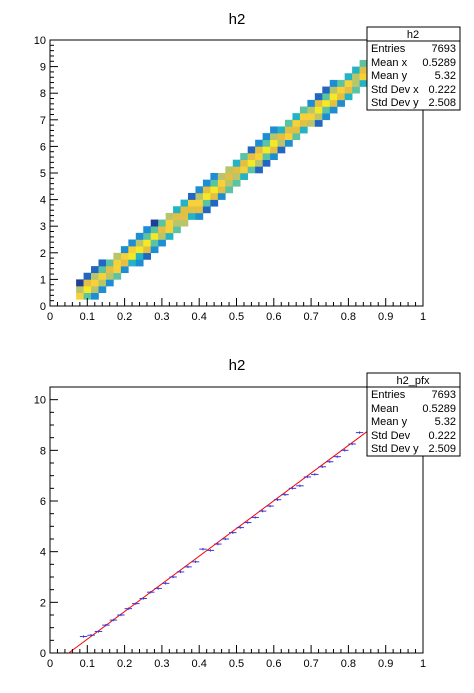  Describe the element at coordinates (385, 409) in the screenshot. I see `bottom-stats-label-1: Mean` at that location.